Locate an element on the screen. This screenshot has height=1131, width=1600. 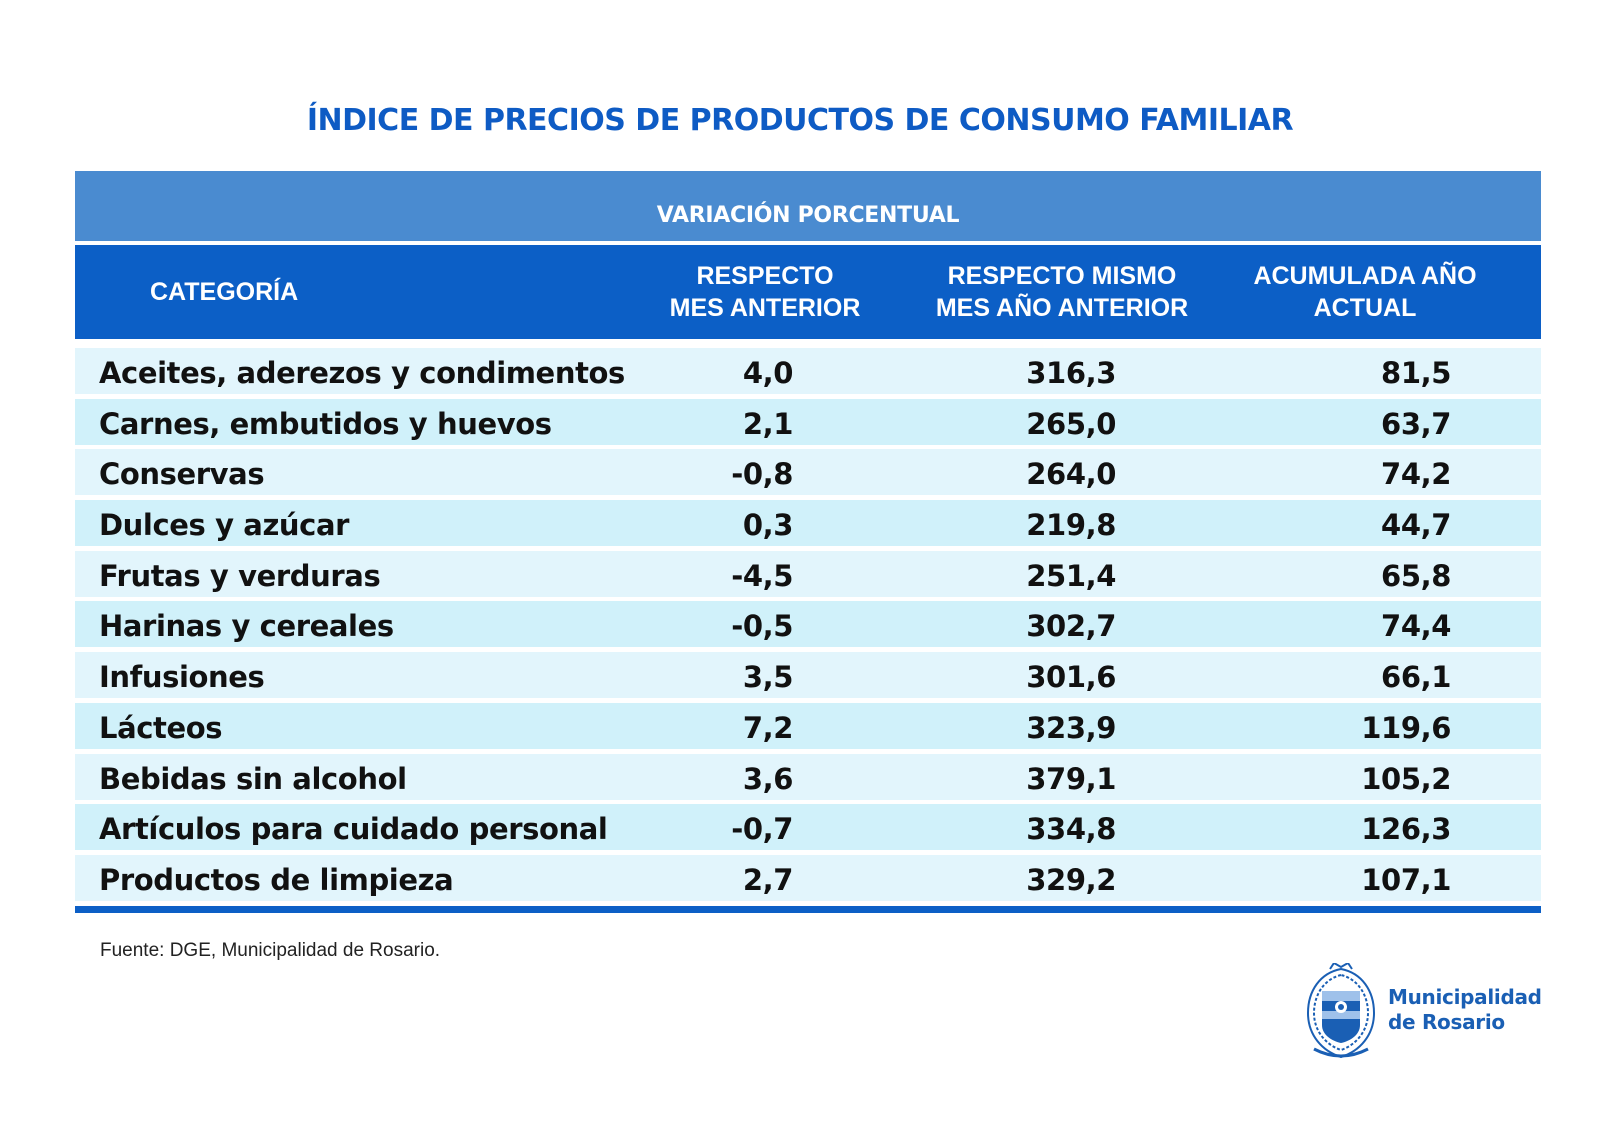
rosario-seal-icon is located at coordinates (1341, 1011).